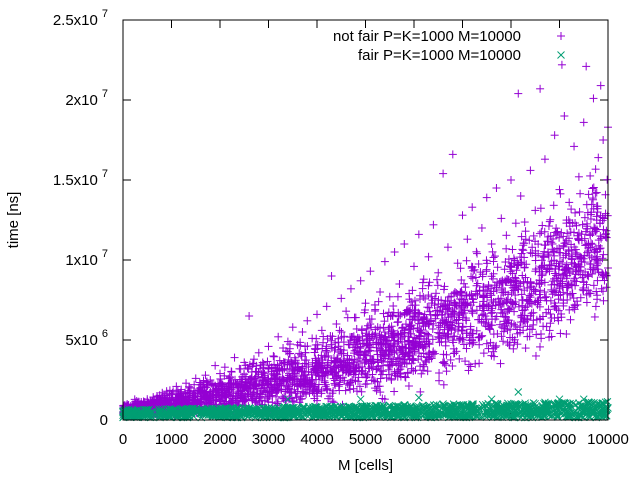 This screenshot has height=480, width=640. Describe the element at coordinates (268, 439) in the screenshot. I see `x-tick-label: 3000` at that location.